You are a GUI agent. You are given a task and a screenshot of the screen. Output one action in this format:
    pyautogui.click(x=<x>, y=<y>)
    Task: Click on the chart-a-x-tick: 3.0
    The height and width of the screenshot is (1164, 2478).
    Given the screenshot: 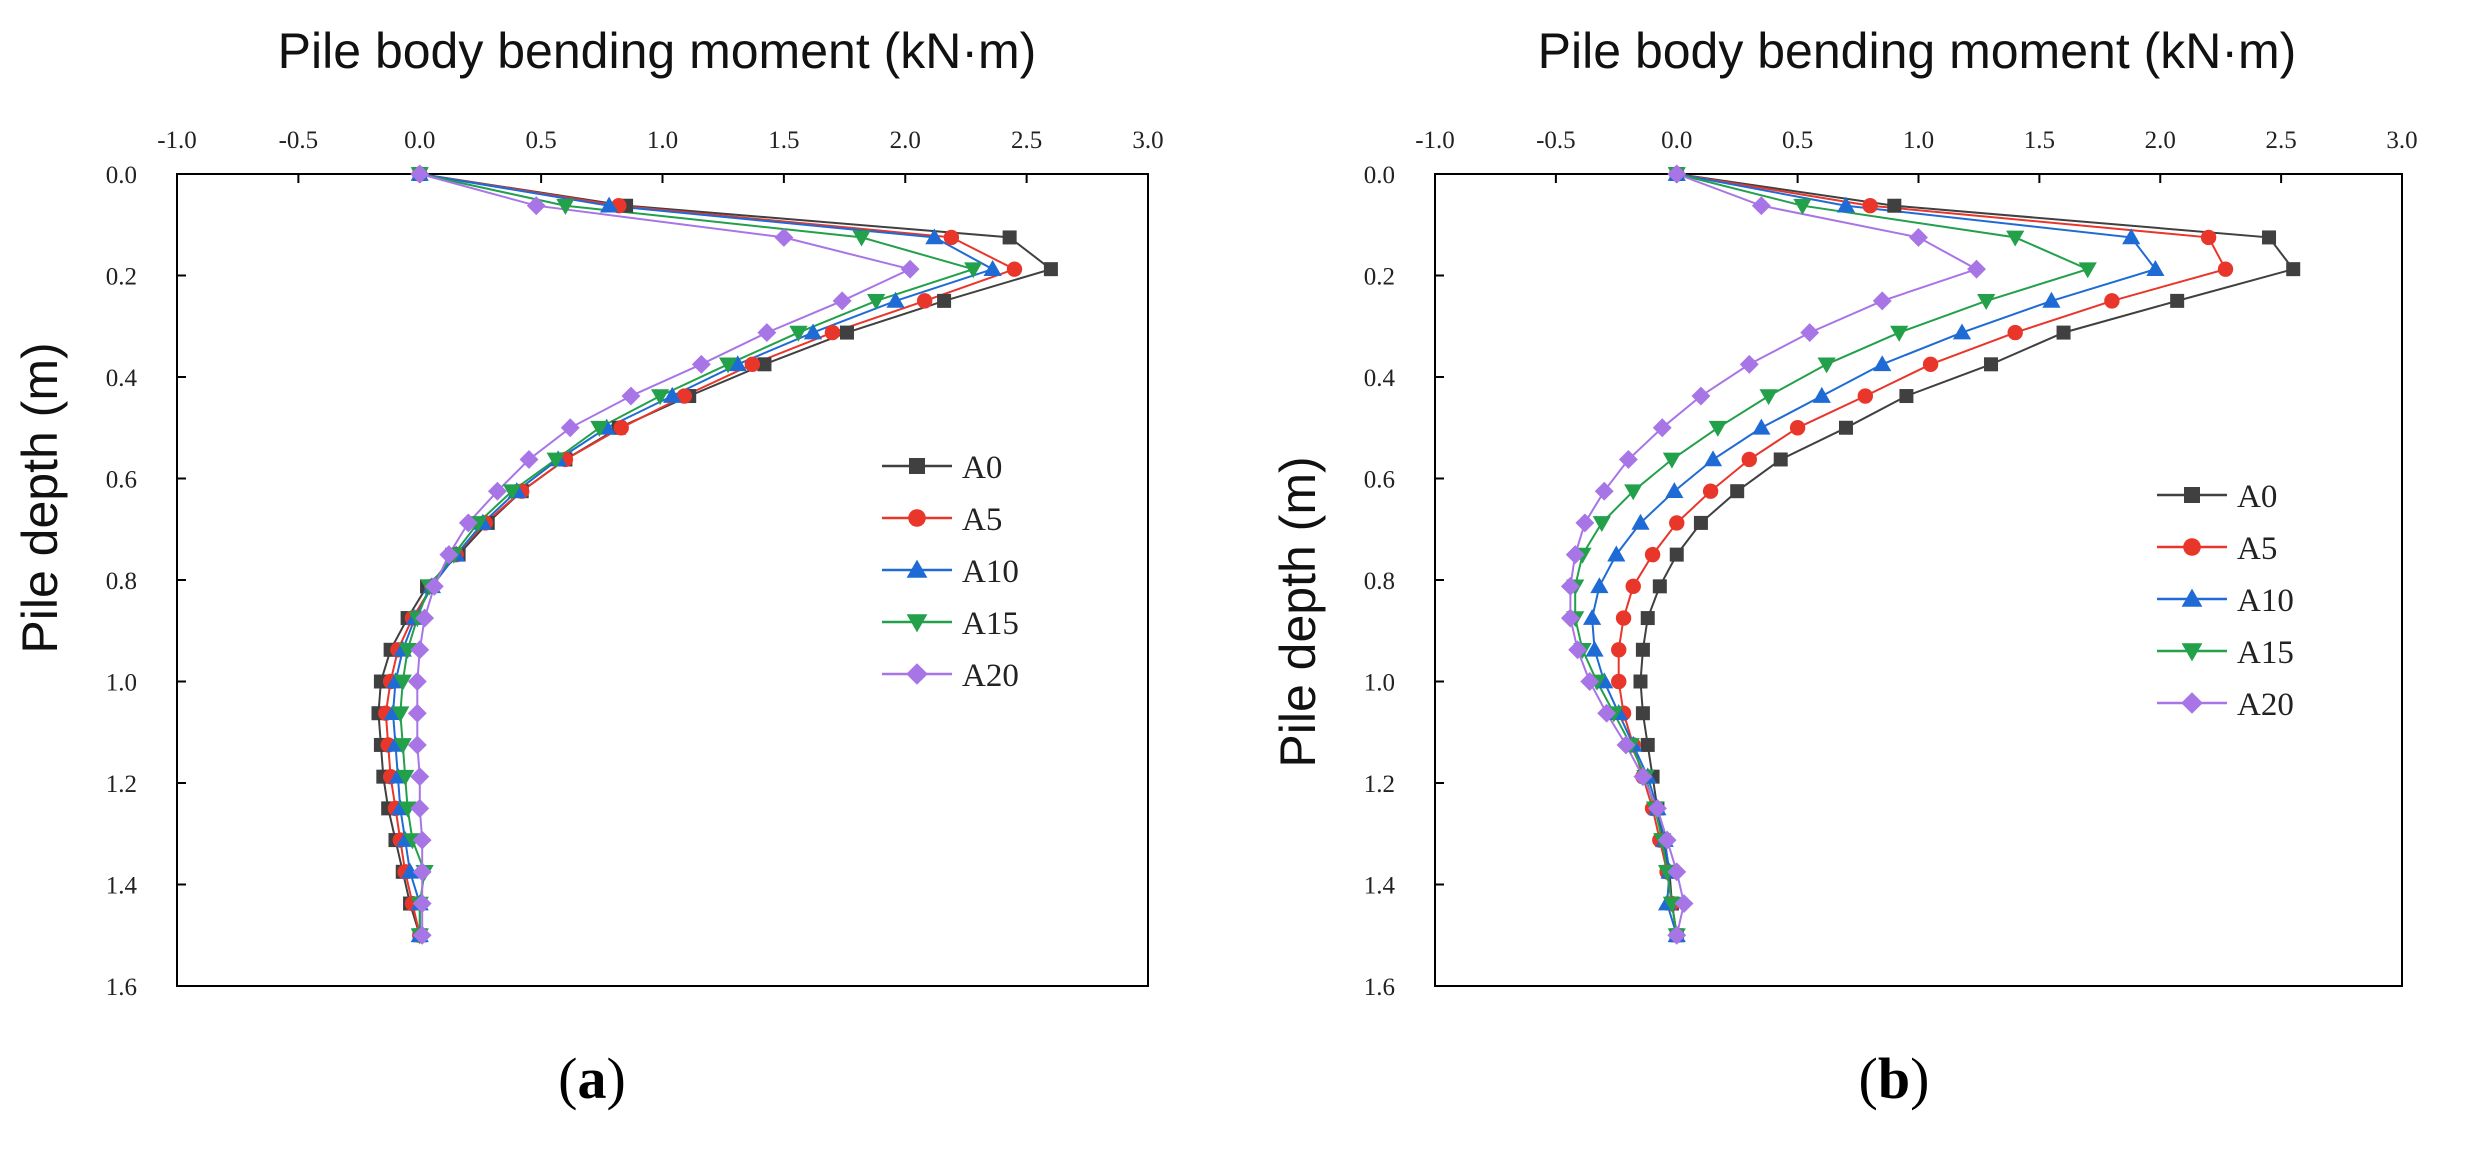 What is the action you would take?
    pyautogui.click(x=1147, y=140)
    